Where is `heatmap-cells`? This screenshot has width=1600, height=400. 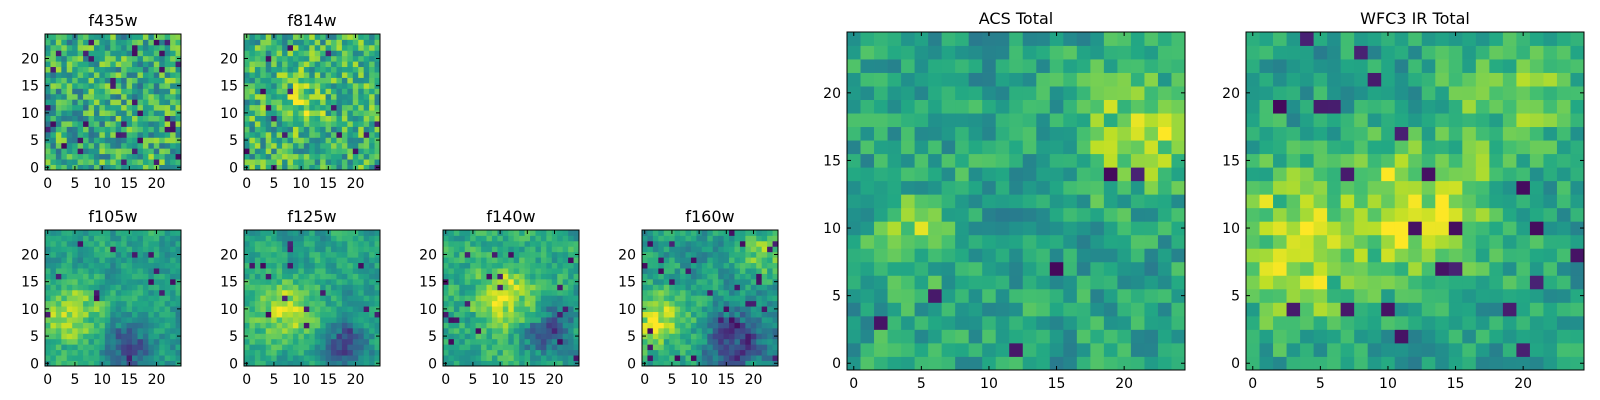 heatmap-cells is located at coordinates (511, 298).